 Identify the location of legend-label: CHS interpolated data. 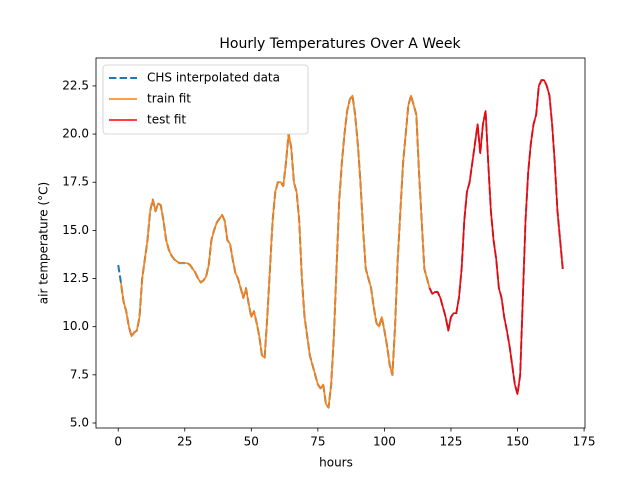
(213, 78).